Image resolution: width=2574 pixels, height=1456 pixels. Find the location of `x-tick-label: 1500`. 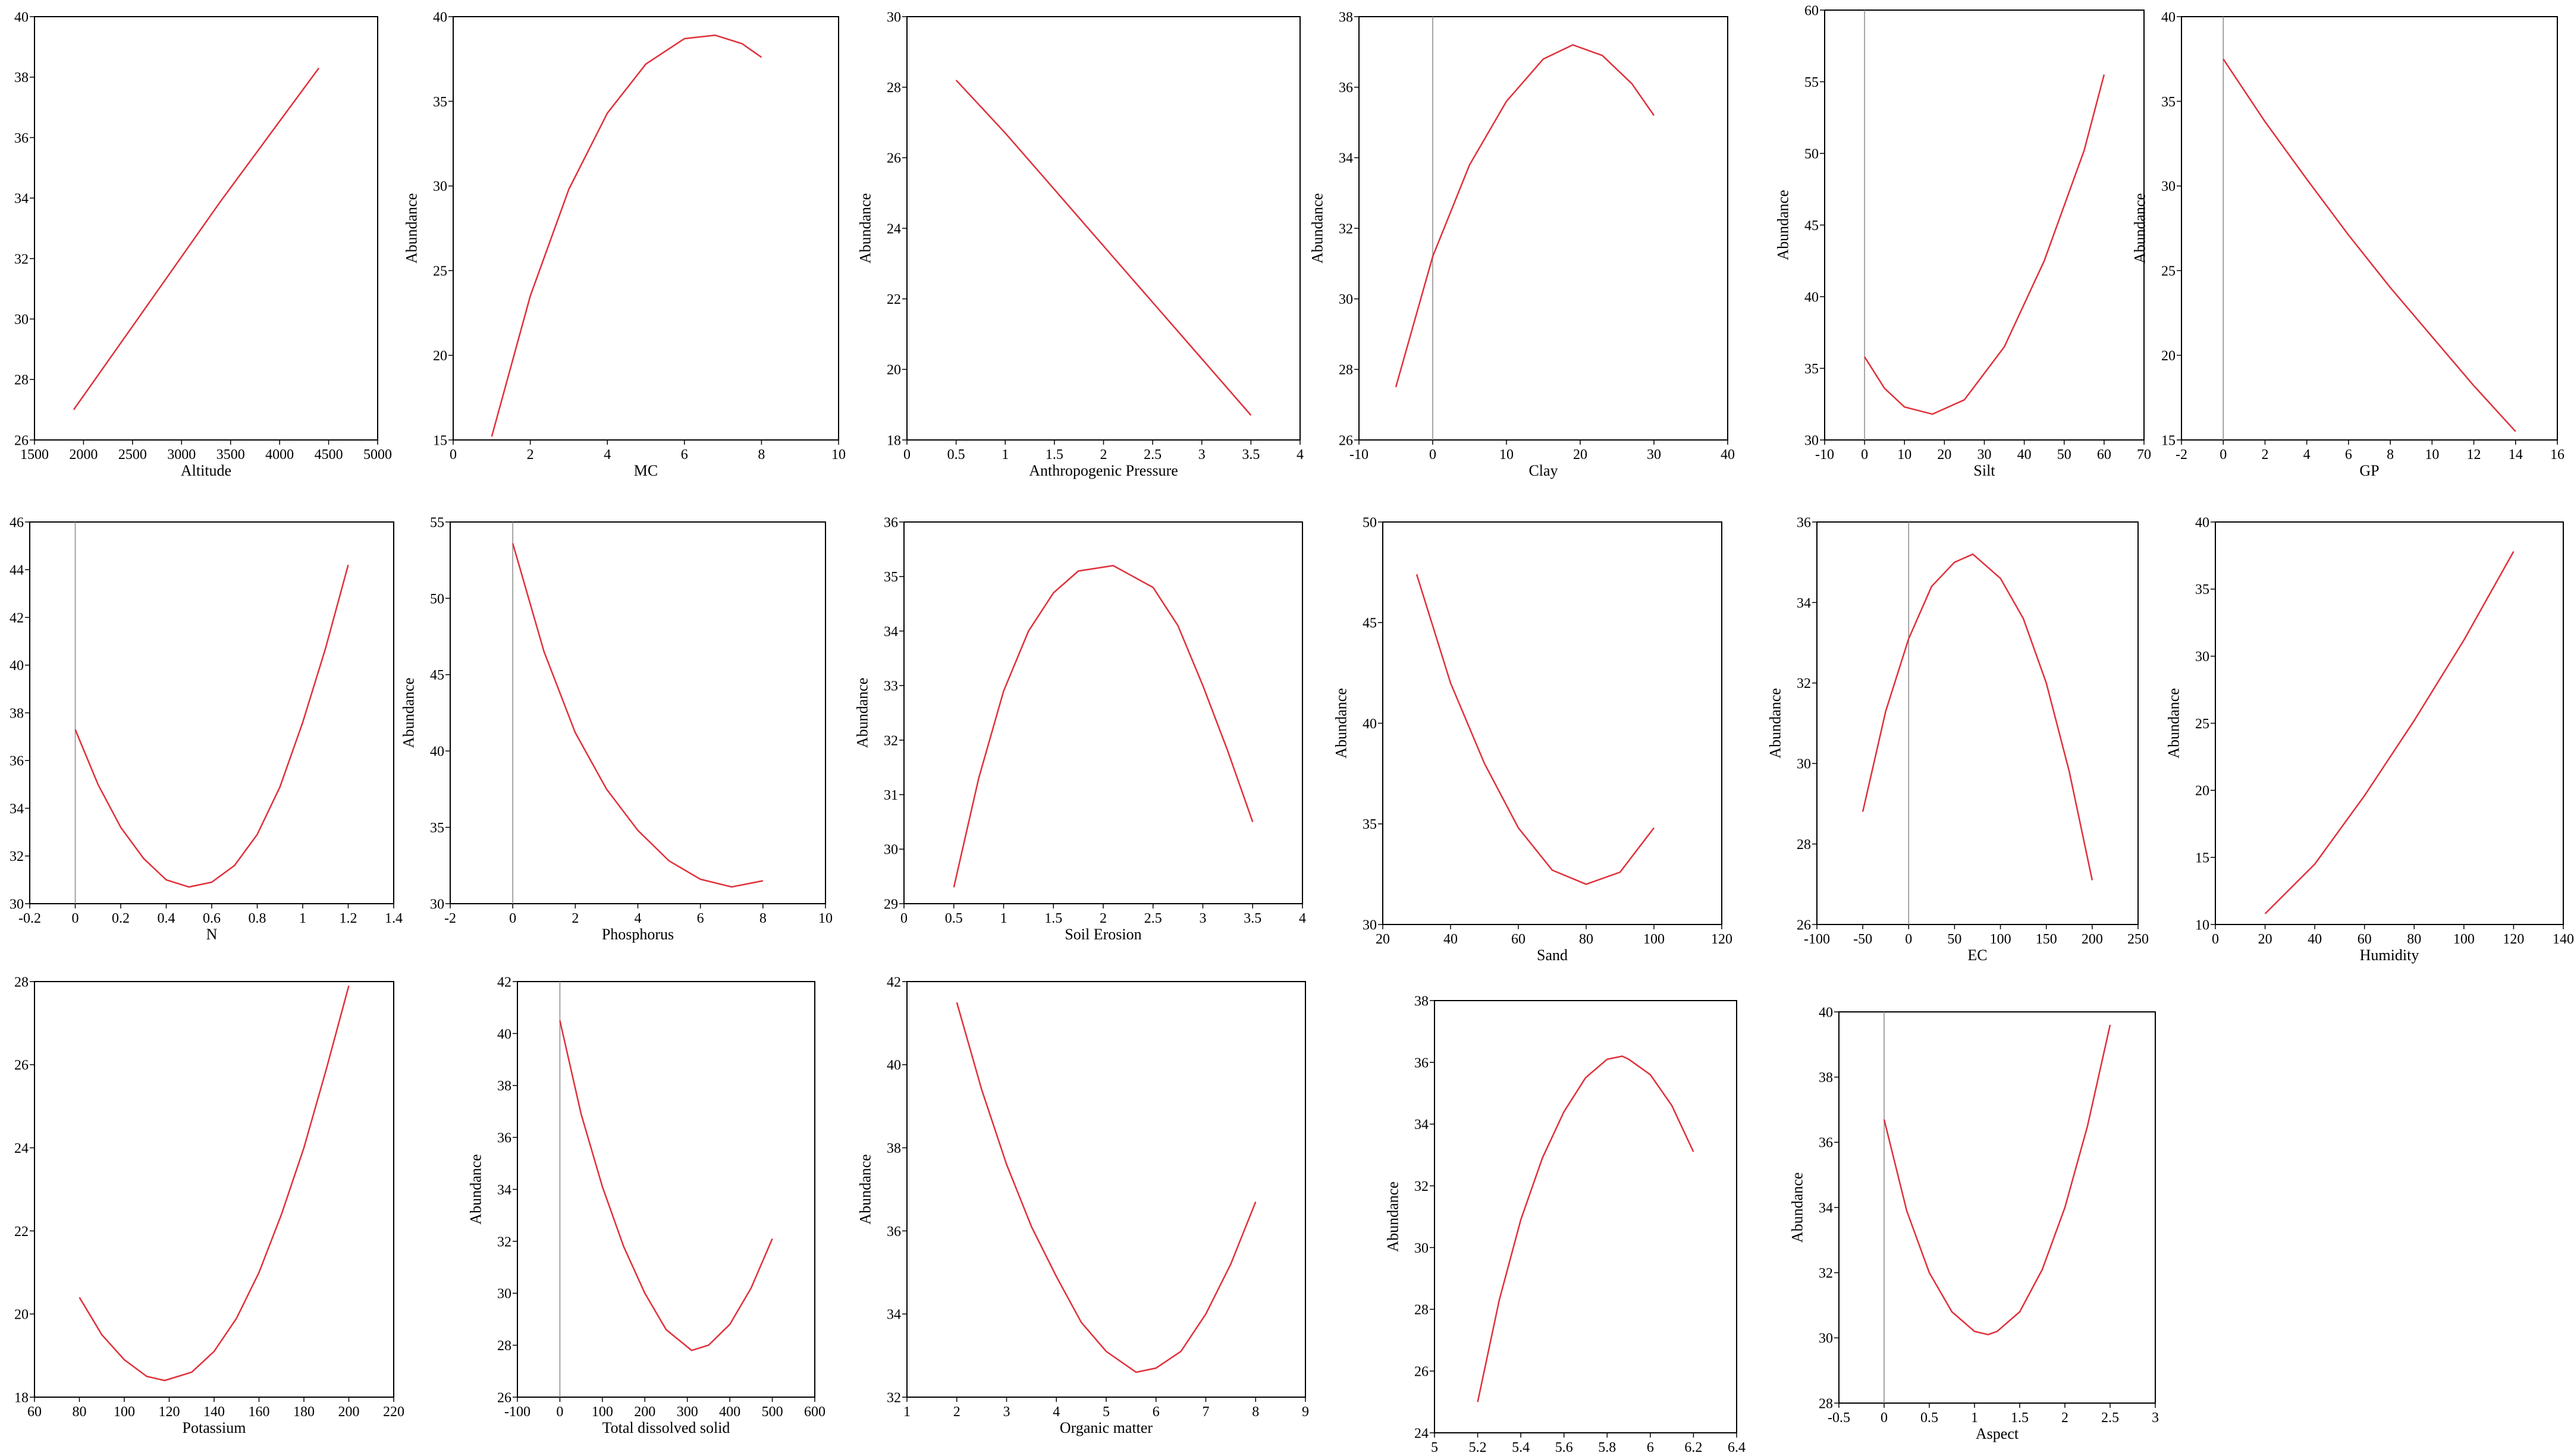

x-tick-label: 1500 is located at coordinates (34, 455).